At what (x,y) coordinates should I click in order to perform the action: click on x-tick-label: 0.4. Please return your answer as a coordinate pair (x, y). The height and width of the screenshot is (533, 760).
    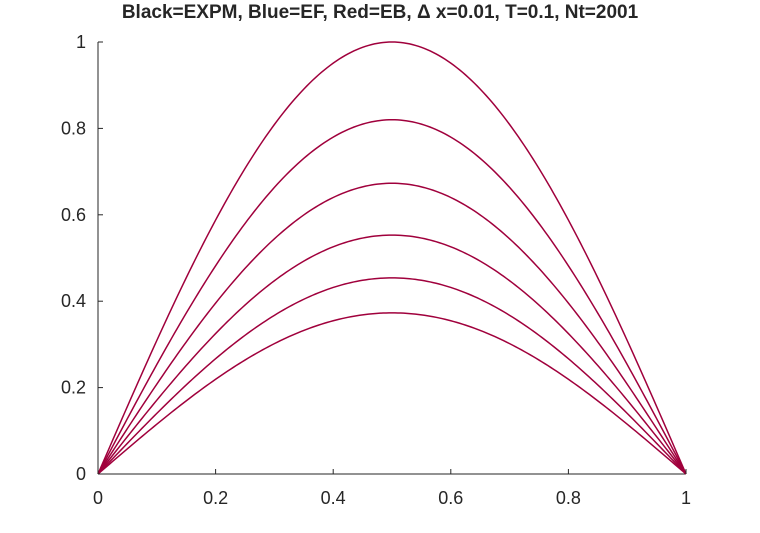
    Looking at the image, I should click on (333, 498).